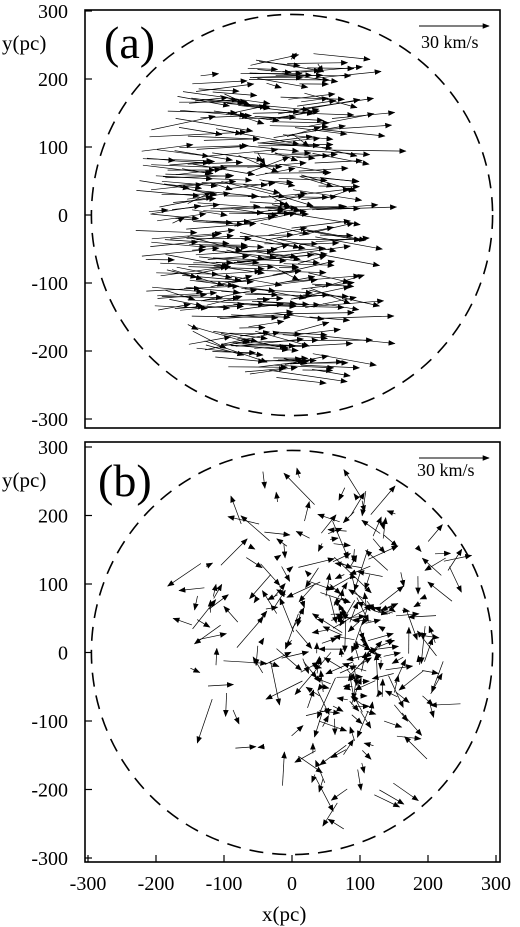 Image resolution: width=520 pixels, height=927 pixels. Describe the element at coordinates (24, 480) in the screenshot. I see `panel-b-ylabel: y(pc)` at that location.